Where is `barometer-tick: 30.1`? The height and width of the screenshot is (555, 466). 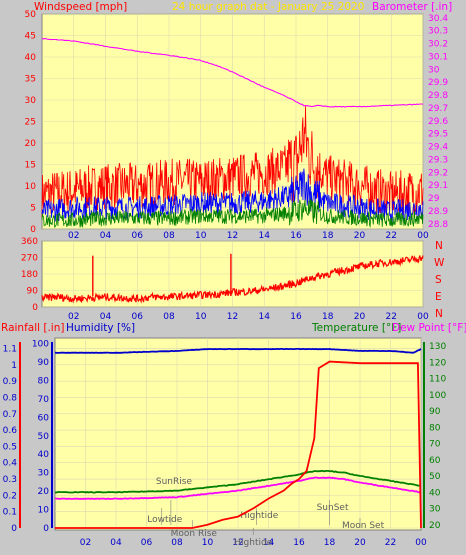
barometer-tick: 30.1 is located at coordinates (438, 57).